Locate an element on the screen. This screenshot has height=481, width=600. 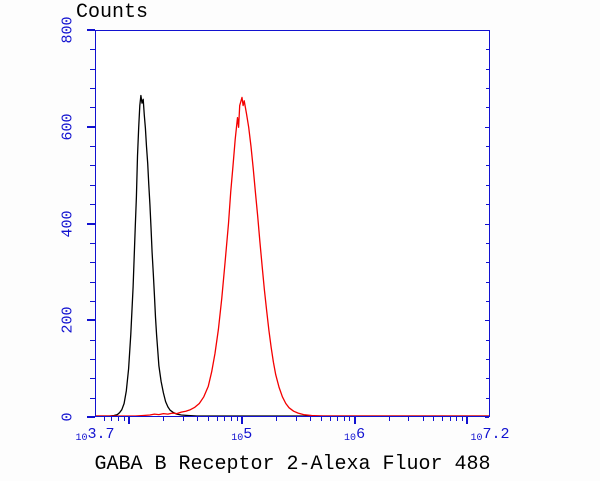
y-tick-label: 400 is located at coordinates (68, 223).